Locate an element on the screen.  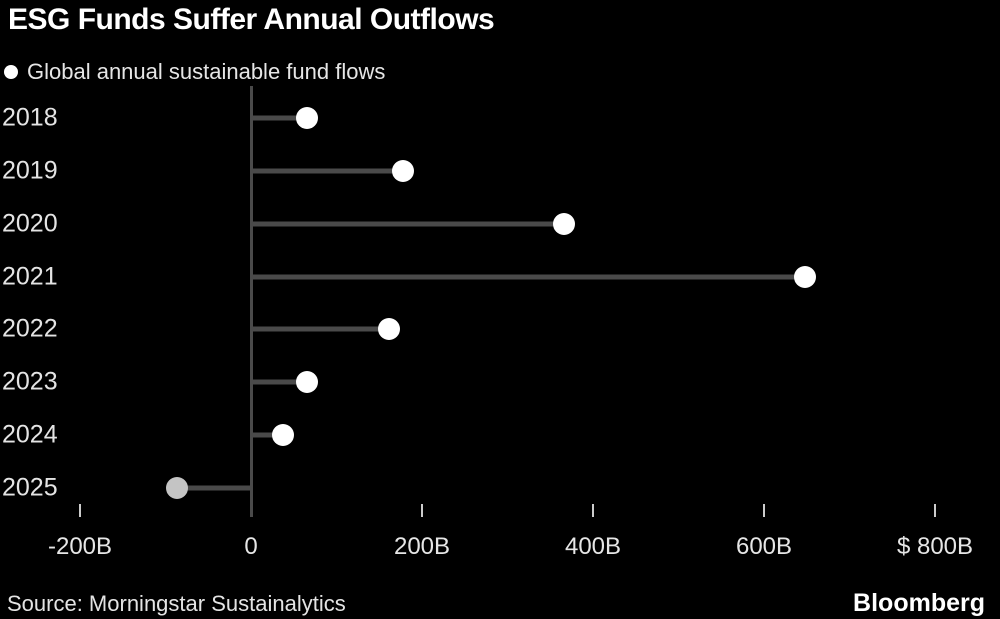
circle-dot-icon is located at coordinates (11, 72).